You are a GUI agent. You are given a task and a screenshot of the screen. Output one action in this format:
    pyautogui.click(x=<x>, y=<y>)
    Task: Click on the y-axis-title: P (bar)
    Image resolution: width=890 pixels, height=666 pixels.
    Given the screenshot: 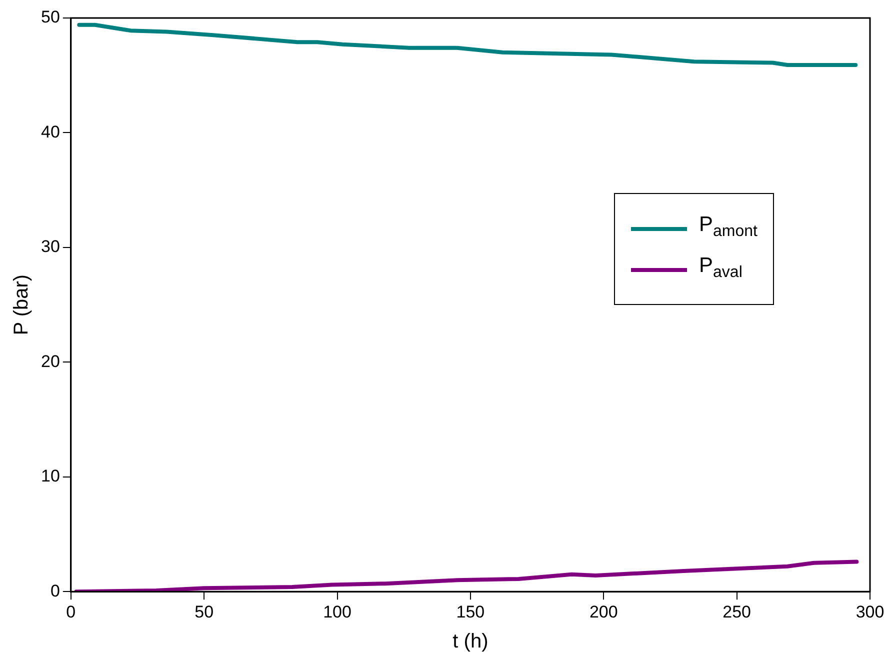 What is the action you would take?
    pyautogui.click(x=21, y=305)
    